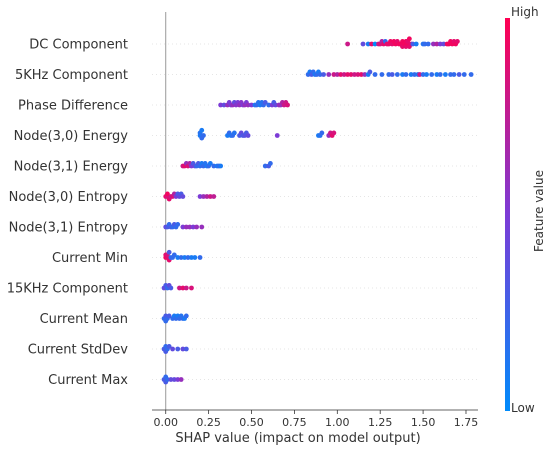 The image size is (550, 451). Describe the element at coordinates (294, 422) in the screenshot. I see `x-tick-label: 0.75` at that location.